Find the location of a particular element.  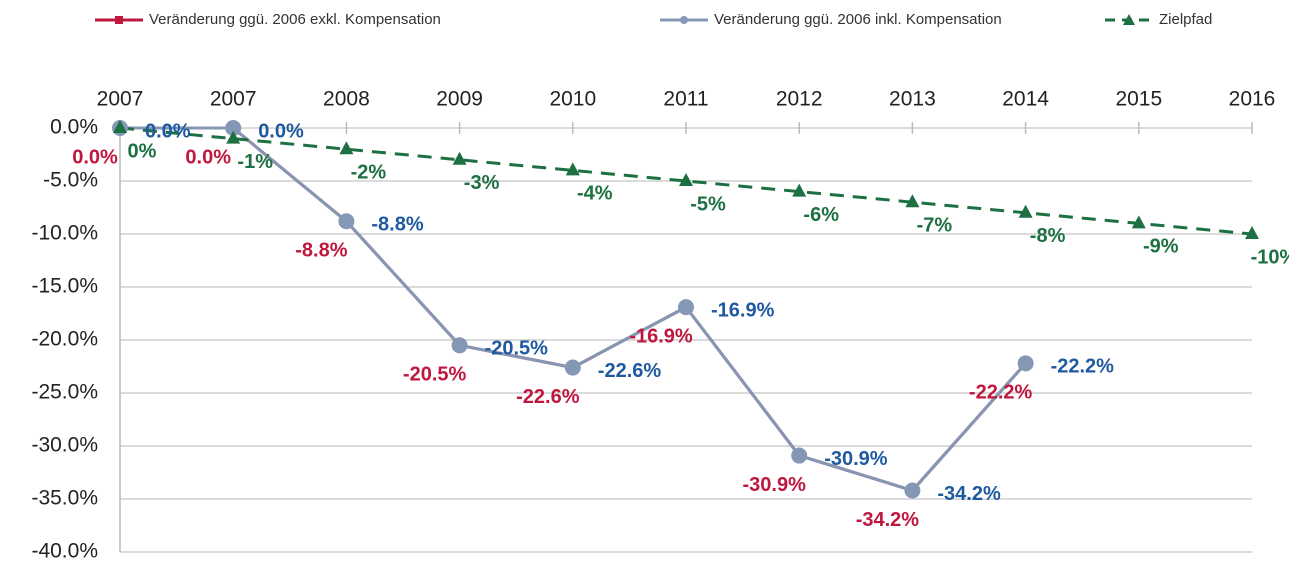

data-label: -10% is located at coordinates (1270, 257).